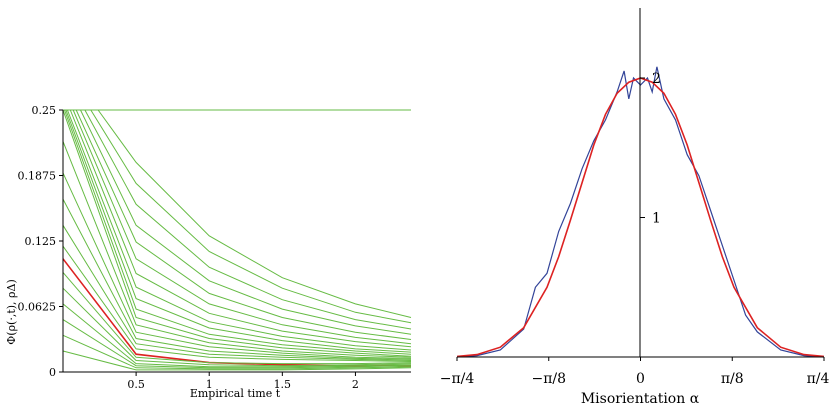 This screenshot has height=412, width=834. What do you see at coordinates (235, 393) in the screenshot?
I see `left-x-axis-title: Empirical time t` at bounding box center [235, 393].